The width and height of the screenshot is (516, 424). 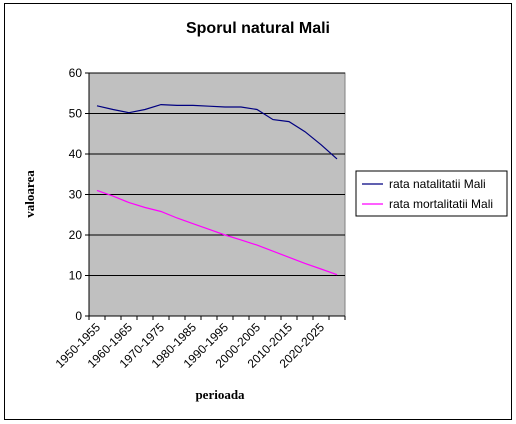 What do you see at coordinates (76, 114) in the screenshot?
I see `y-tick-label: 50` at bounding box center [76, 114].